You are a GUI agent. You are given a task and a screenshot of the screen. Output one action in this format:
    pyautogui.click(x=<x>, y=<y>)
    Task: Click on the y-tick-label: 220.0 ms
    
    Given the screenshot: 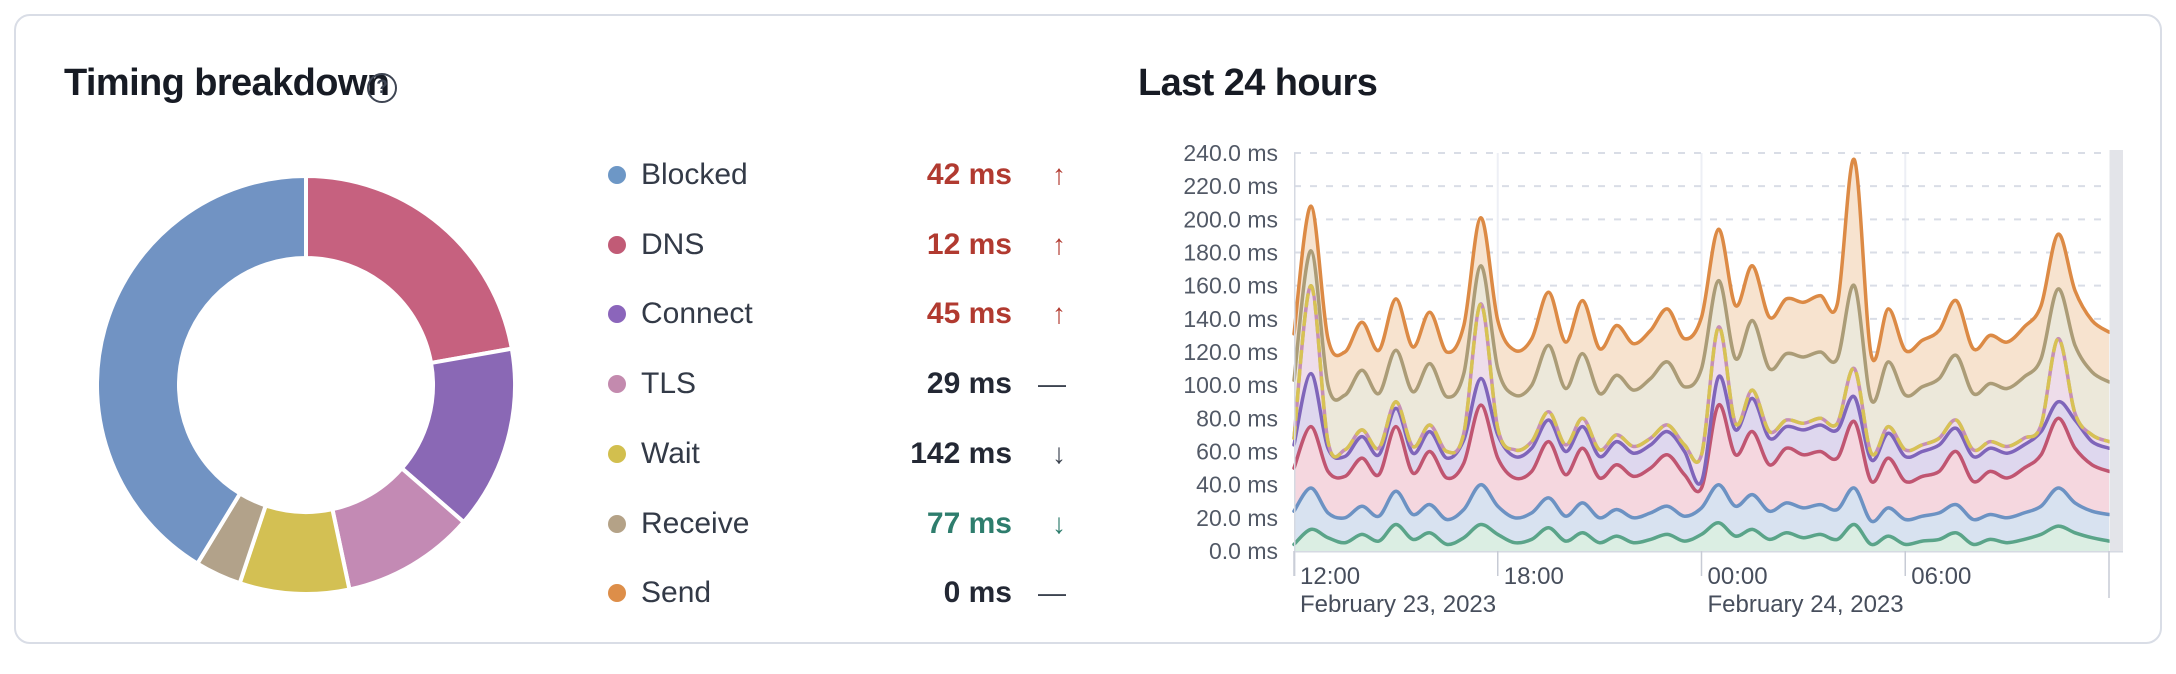 What is the action you would take?
    pyautogui.click(x=1230, y=186)
    